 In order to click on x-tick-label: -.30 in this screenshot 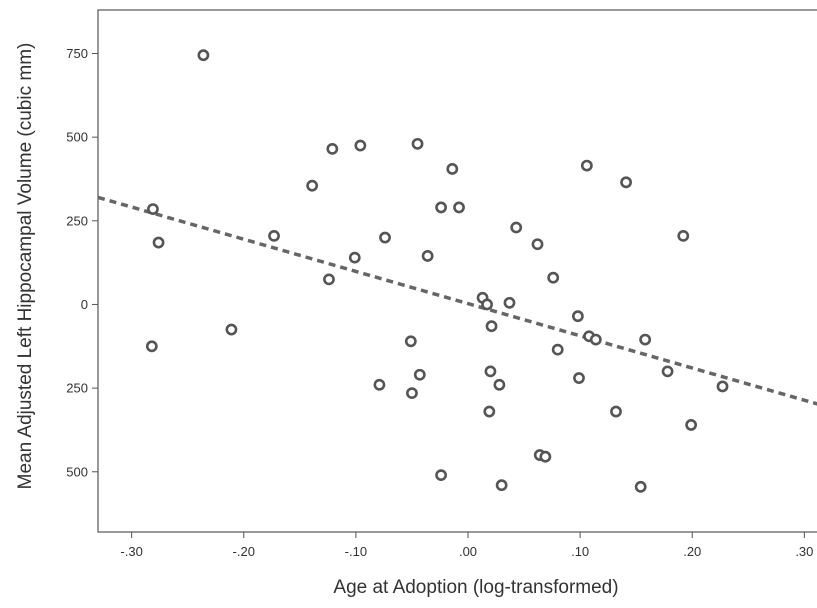, I will do `click(131, 551)`.